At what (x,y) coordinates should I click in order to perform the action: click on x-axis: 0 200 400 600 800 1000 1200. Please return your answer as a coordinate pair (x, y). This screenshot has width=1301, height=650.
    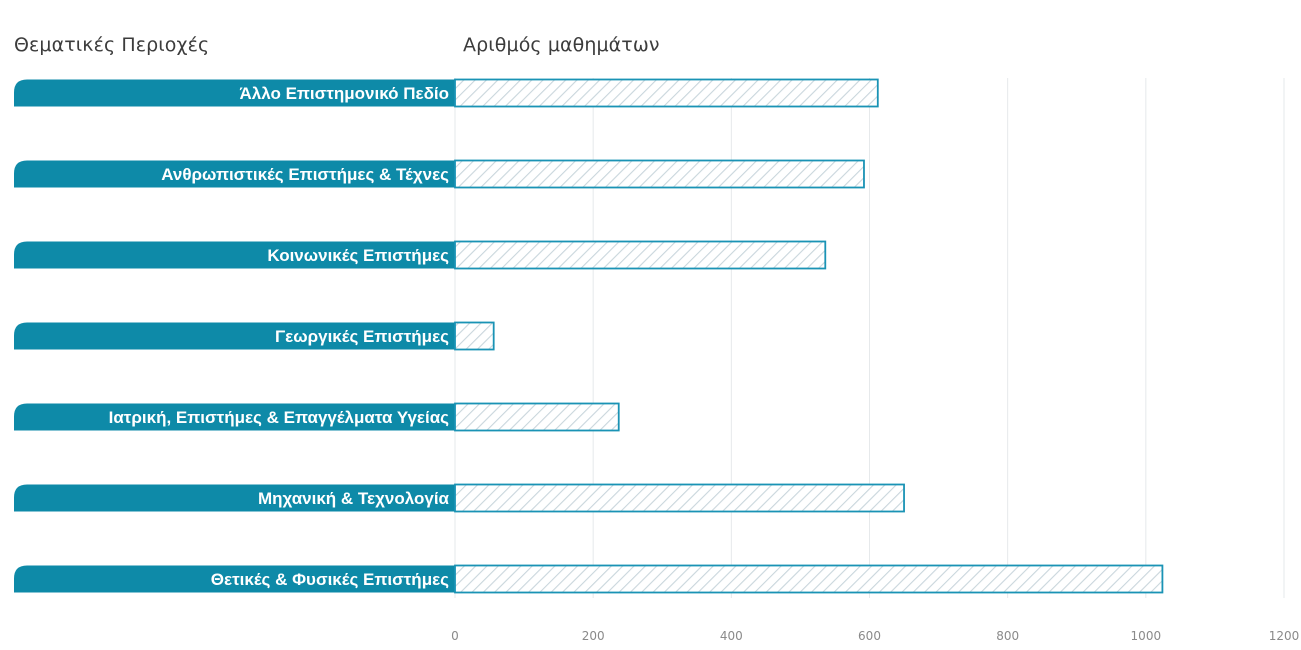
    Looking at the image, I should click on (875, 636).